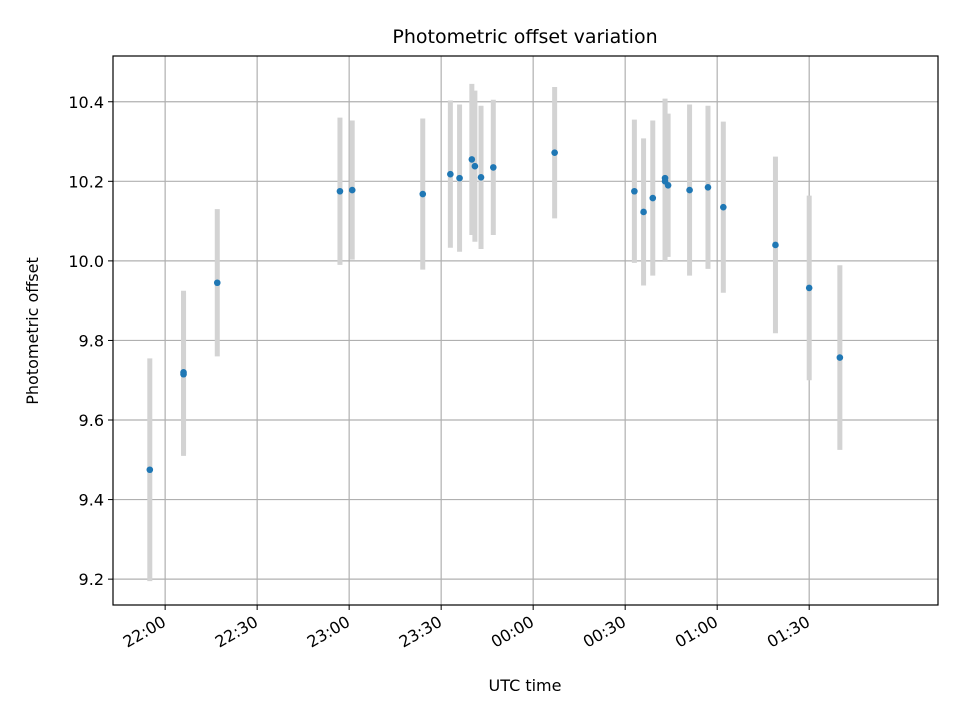 This screenshot has width=960, height=720. Describe the element at coordinates (86, 181) in the screenshot. I see `y-tick-label: 10.2` at that location.